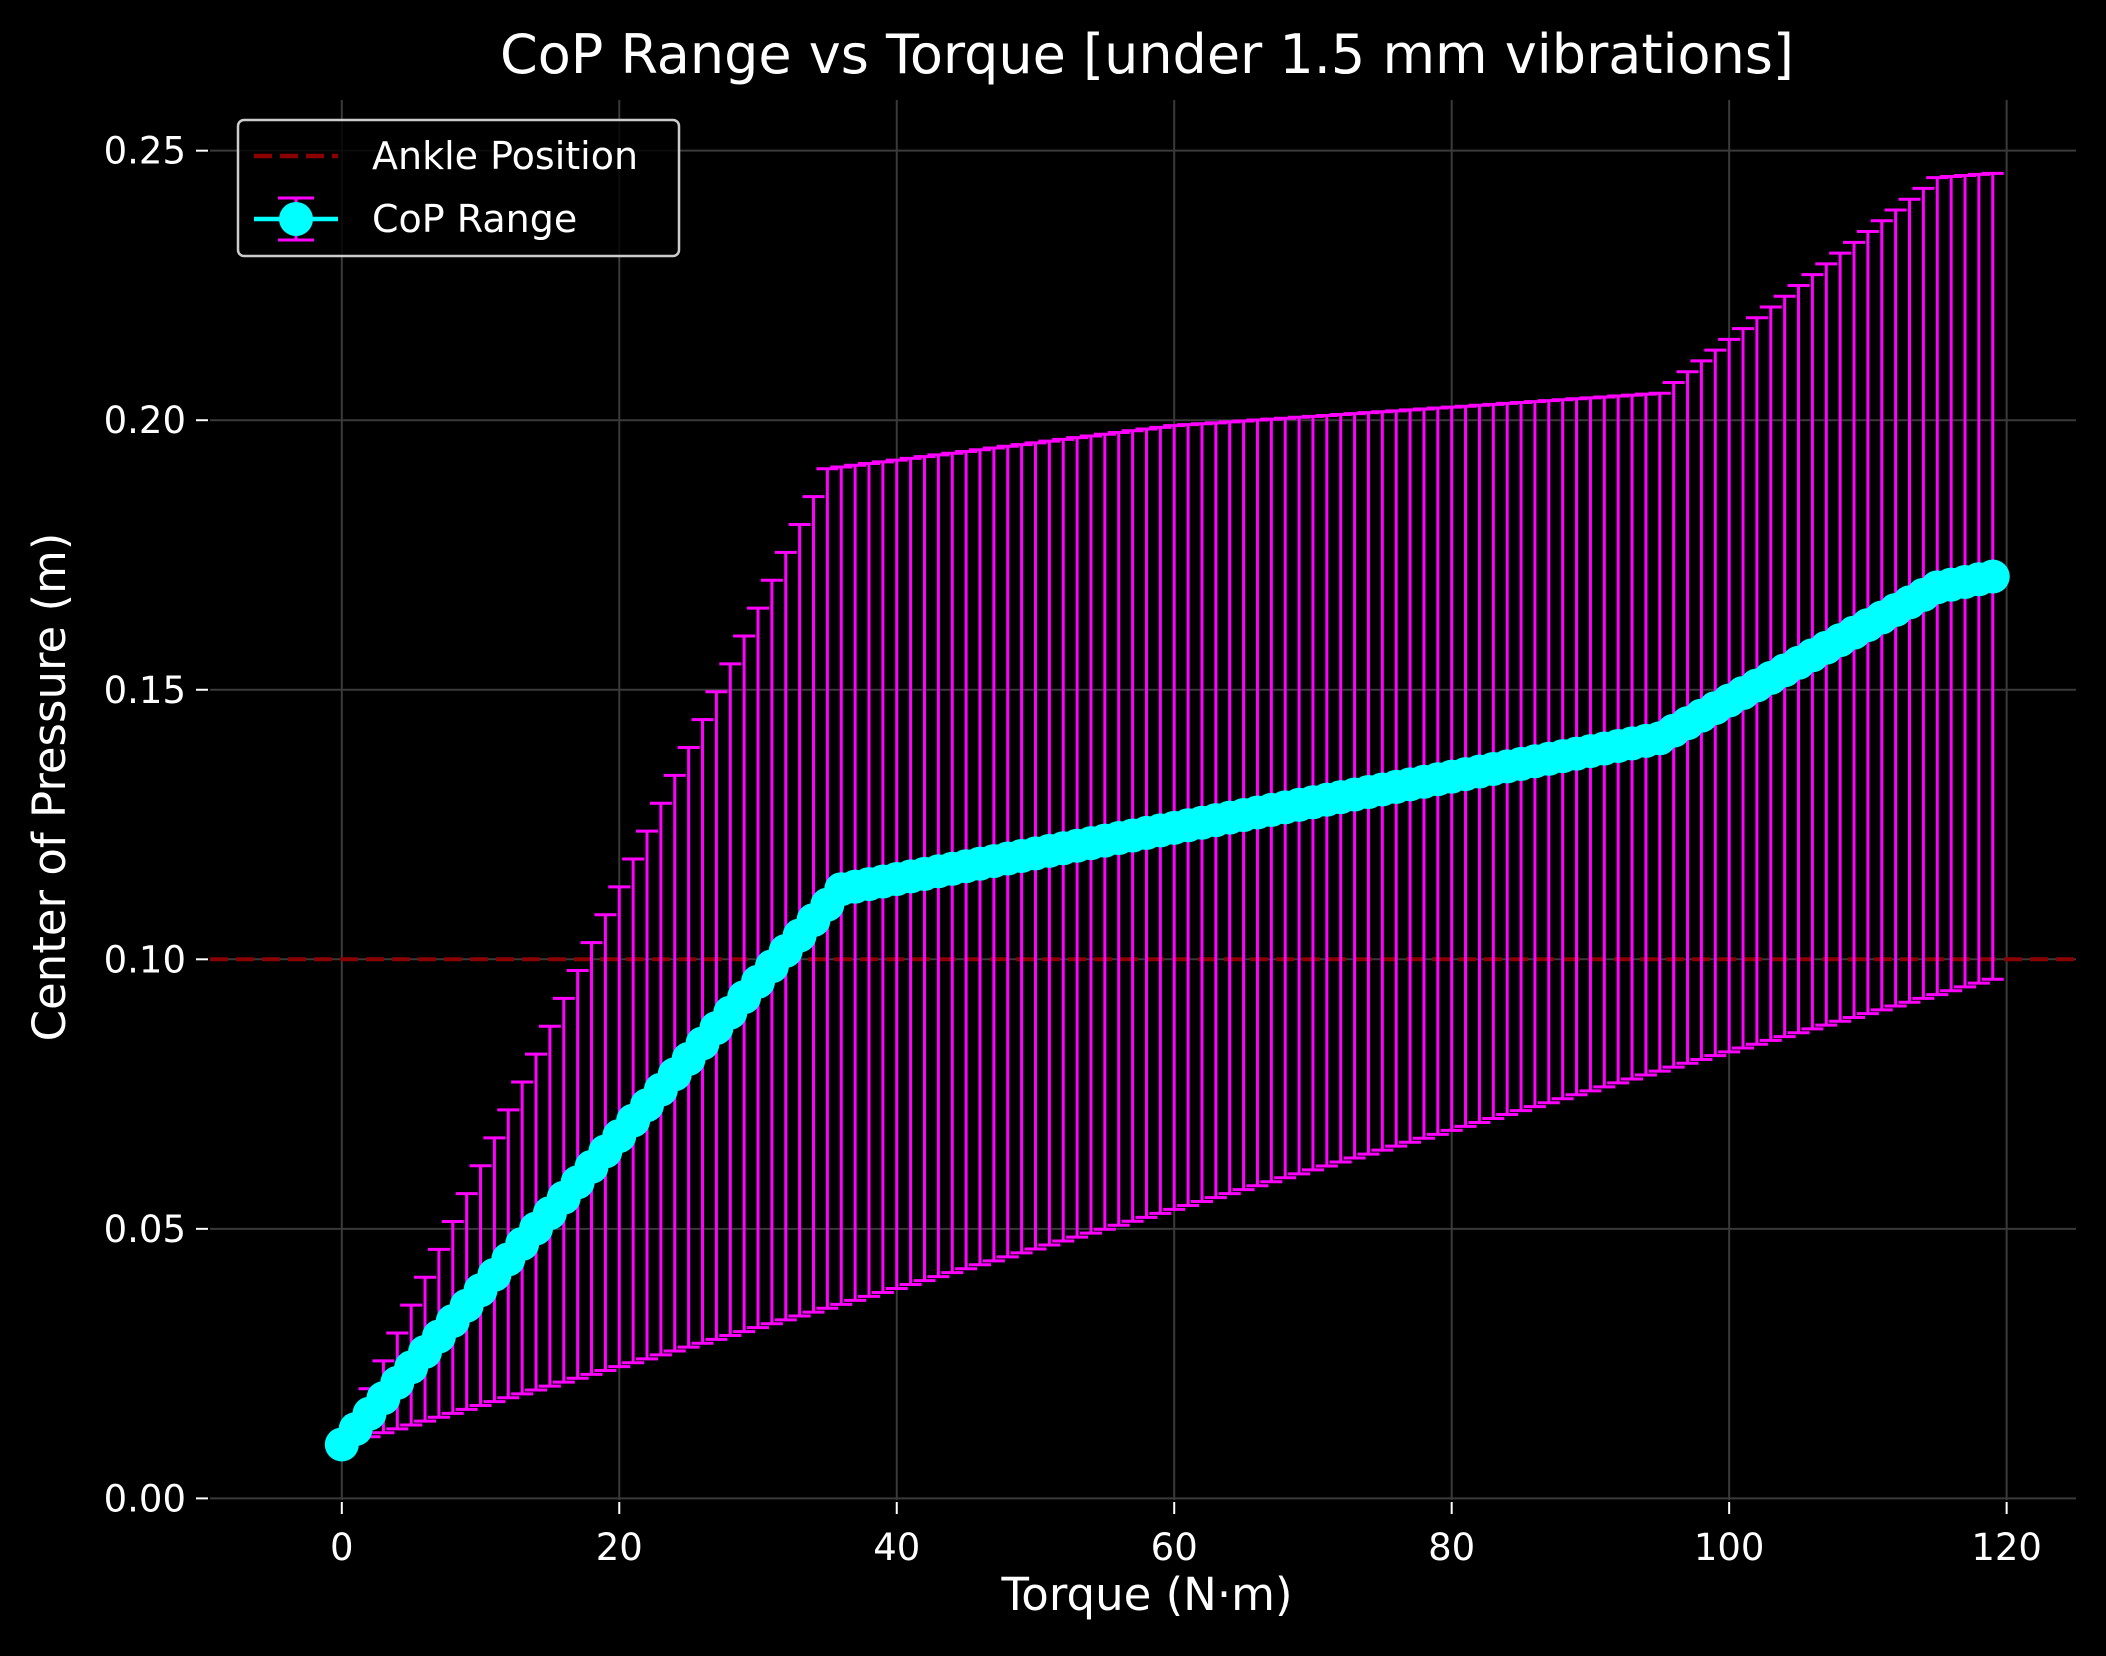 The image size is (2106, 1656). I want to click on y-tick-label: 0.05, so click(145, 1229).